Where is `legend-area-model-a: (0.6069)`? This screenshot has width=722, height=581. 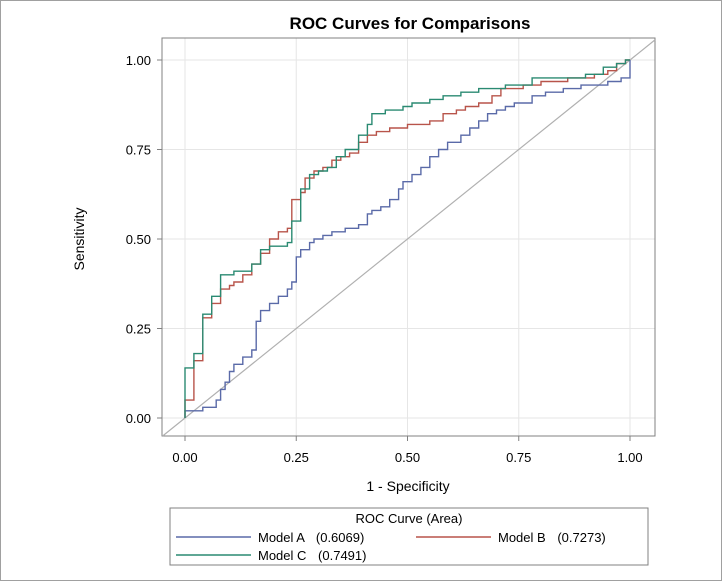
legend-area-model-a: (0.6069) is located at coordinates (340, 537).